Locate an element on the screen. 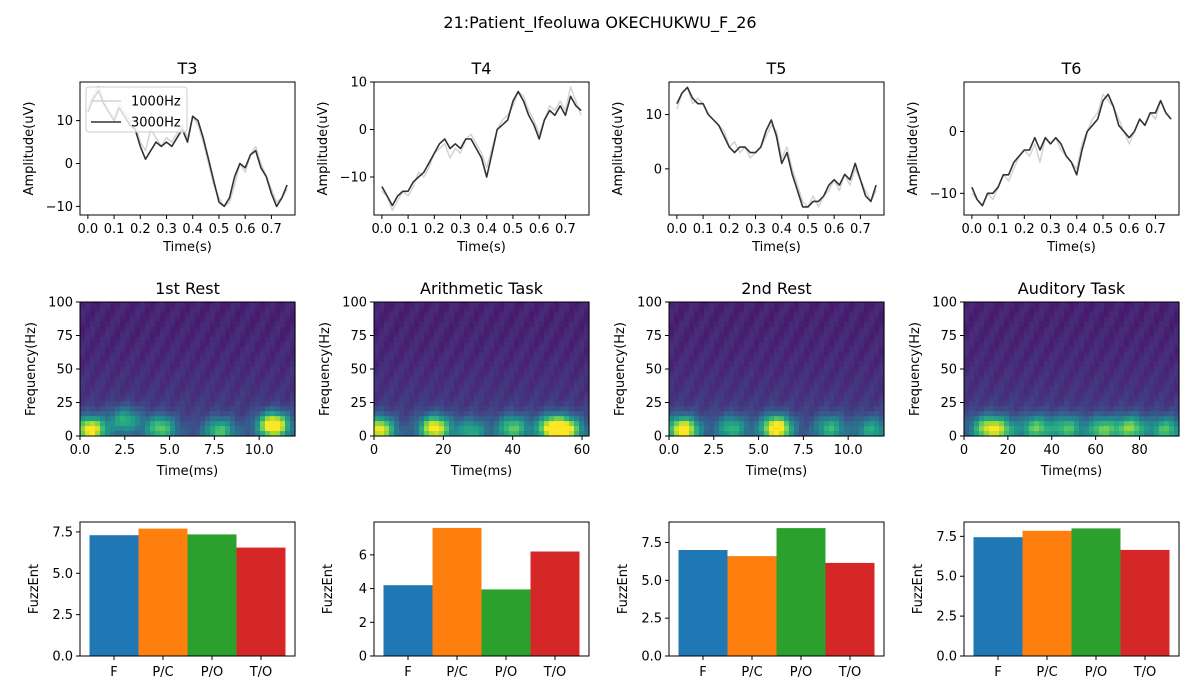 The image size is (1200, 700). y-tick-label: 5.0 is located at coordinates (62, 574).